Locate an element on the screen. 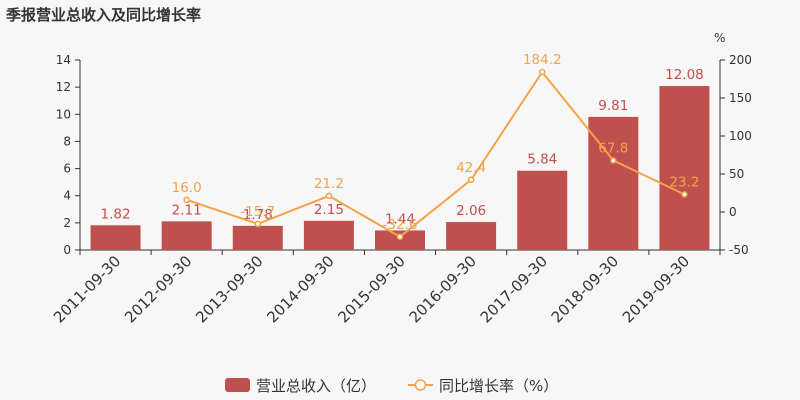  y-right-tick-label: 150 is located at coordinates (740, 98).